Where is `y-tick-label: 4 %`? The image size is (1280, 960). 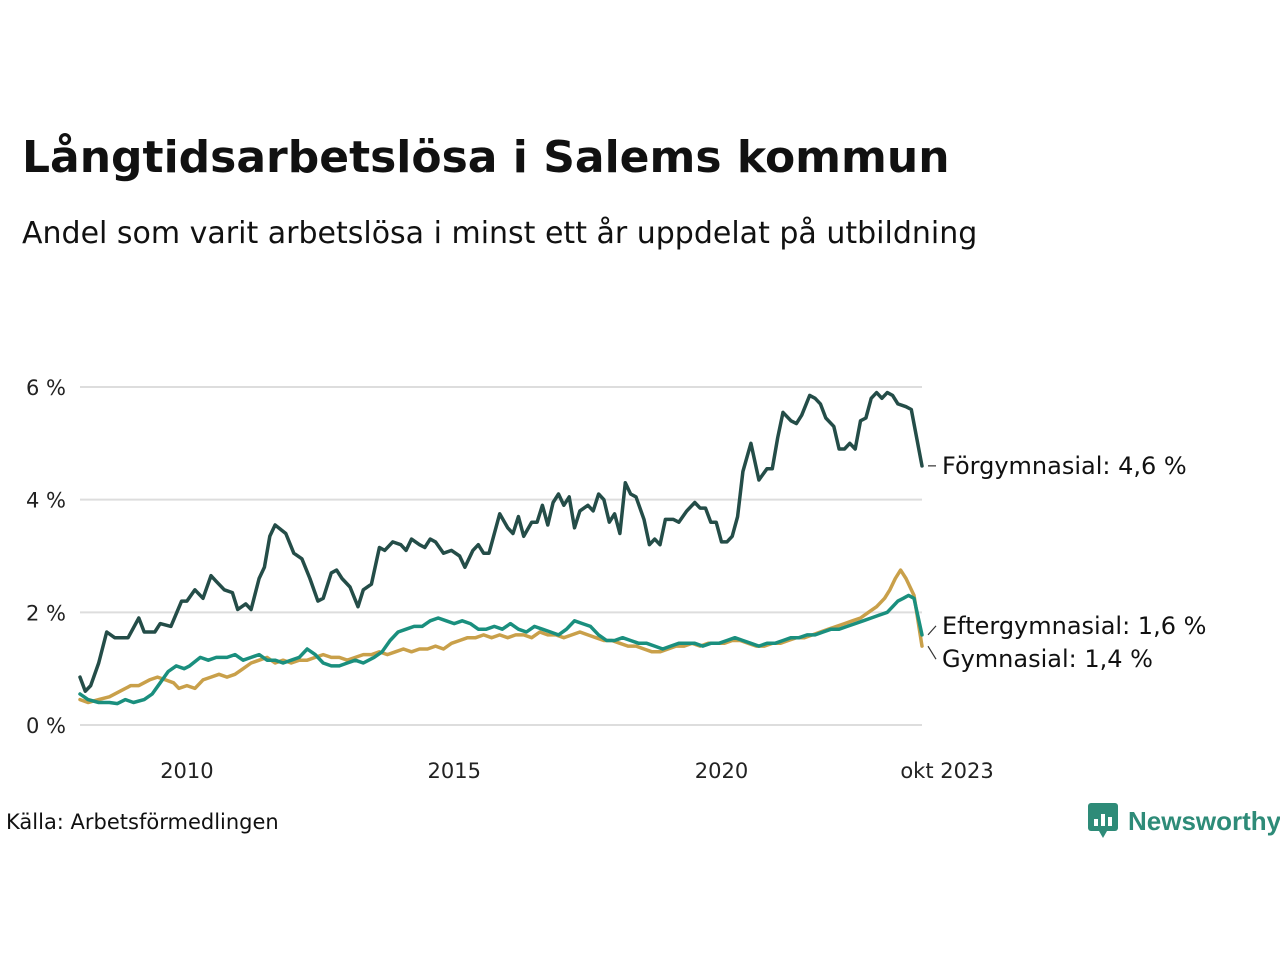
y-tick-label: 4 % is located at coordinates (46, 501).